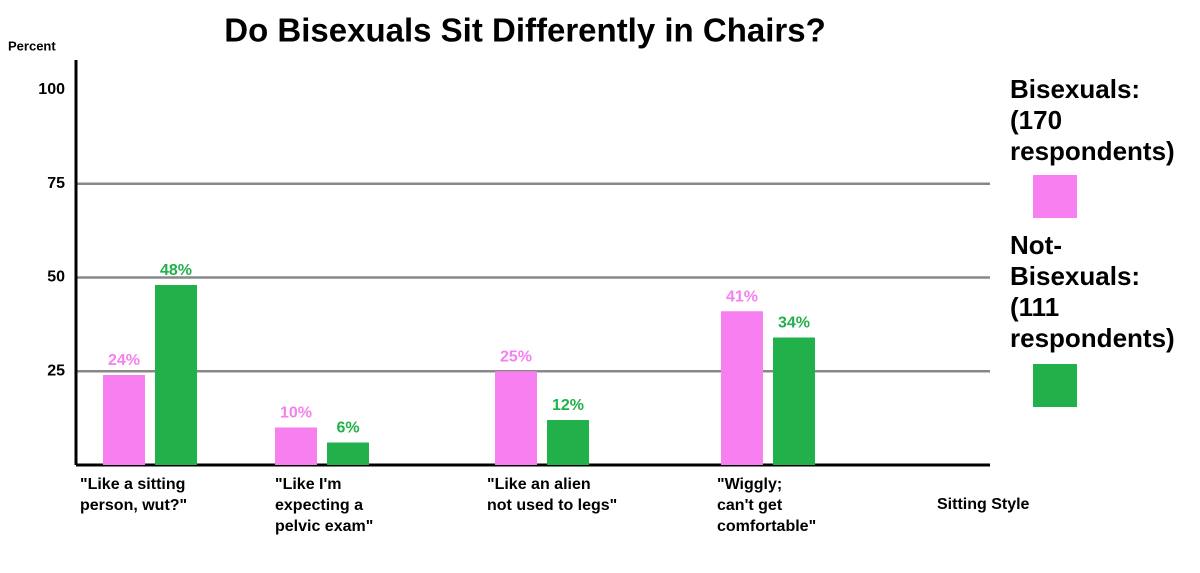 The height and width of the screenshot is (573, 1200). Describe the element at coordinates (347, 428) in the screenshot. I see `value-label: 6%` at that location.